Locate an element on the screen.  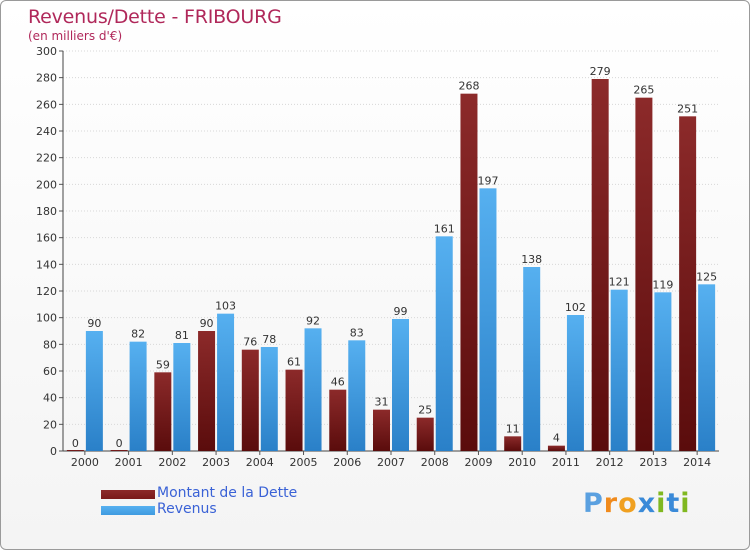
y-tick-label: 260 is located at coordinates (46, 104).